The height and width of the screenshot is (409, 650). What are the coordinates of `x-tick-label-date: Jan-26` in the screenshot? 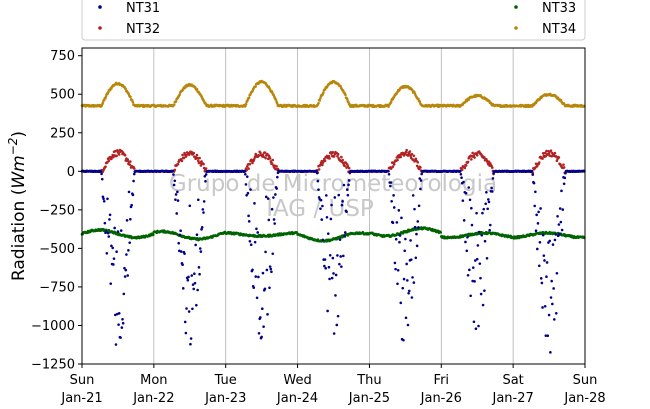 It's located at (441, 398).